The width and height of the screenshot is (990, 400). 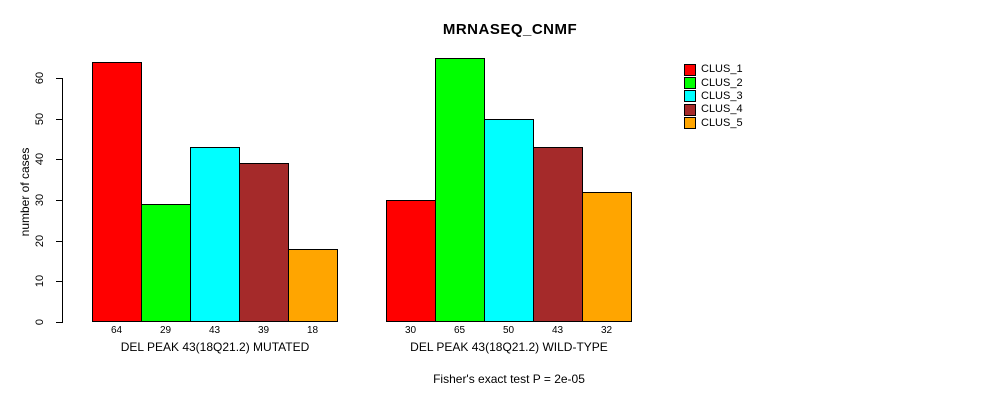 What do you see at coordinates (166, 263) in the screenshot?
I see `bar-clus_2-group1` at bounding box center [166, 263].